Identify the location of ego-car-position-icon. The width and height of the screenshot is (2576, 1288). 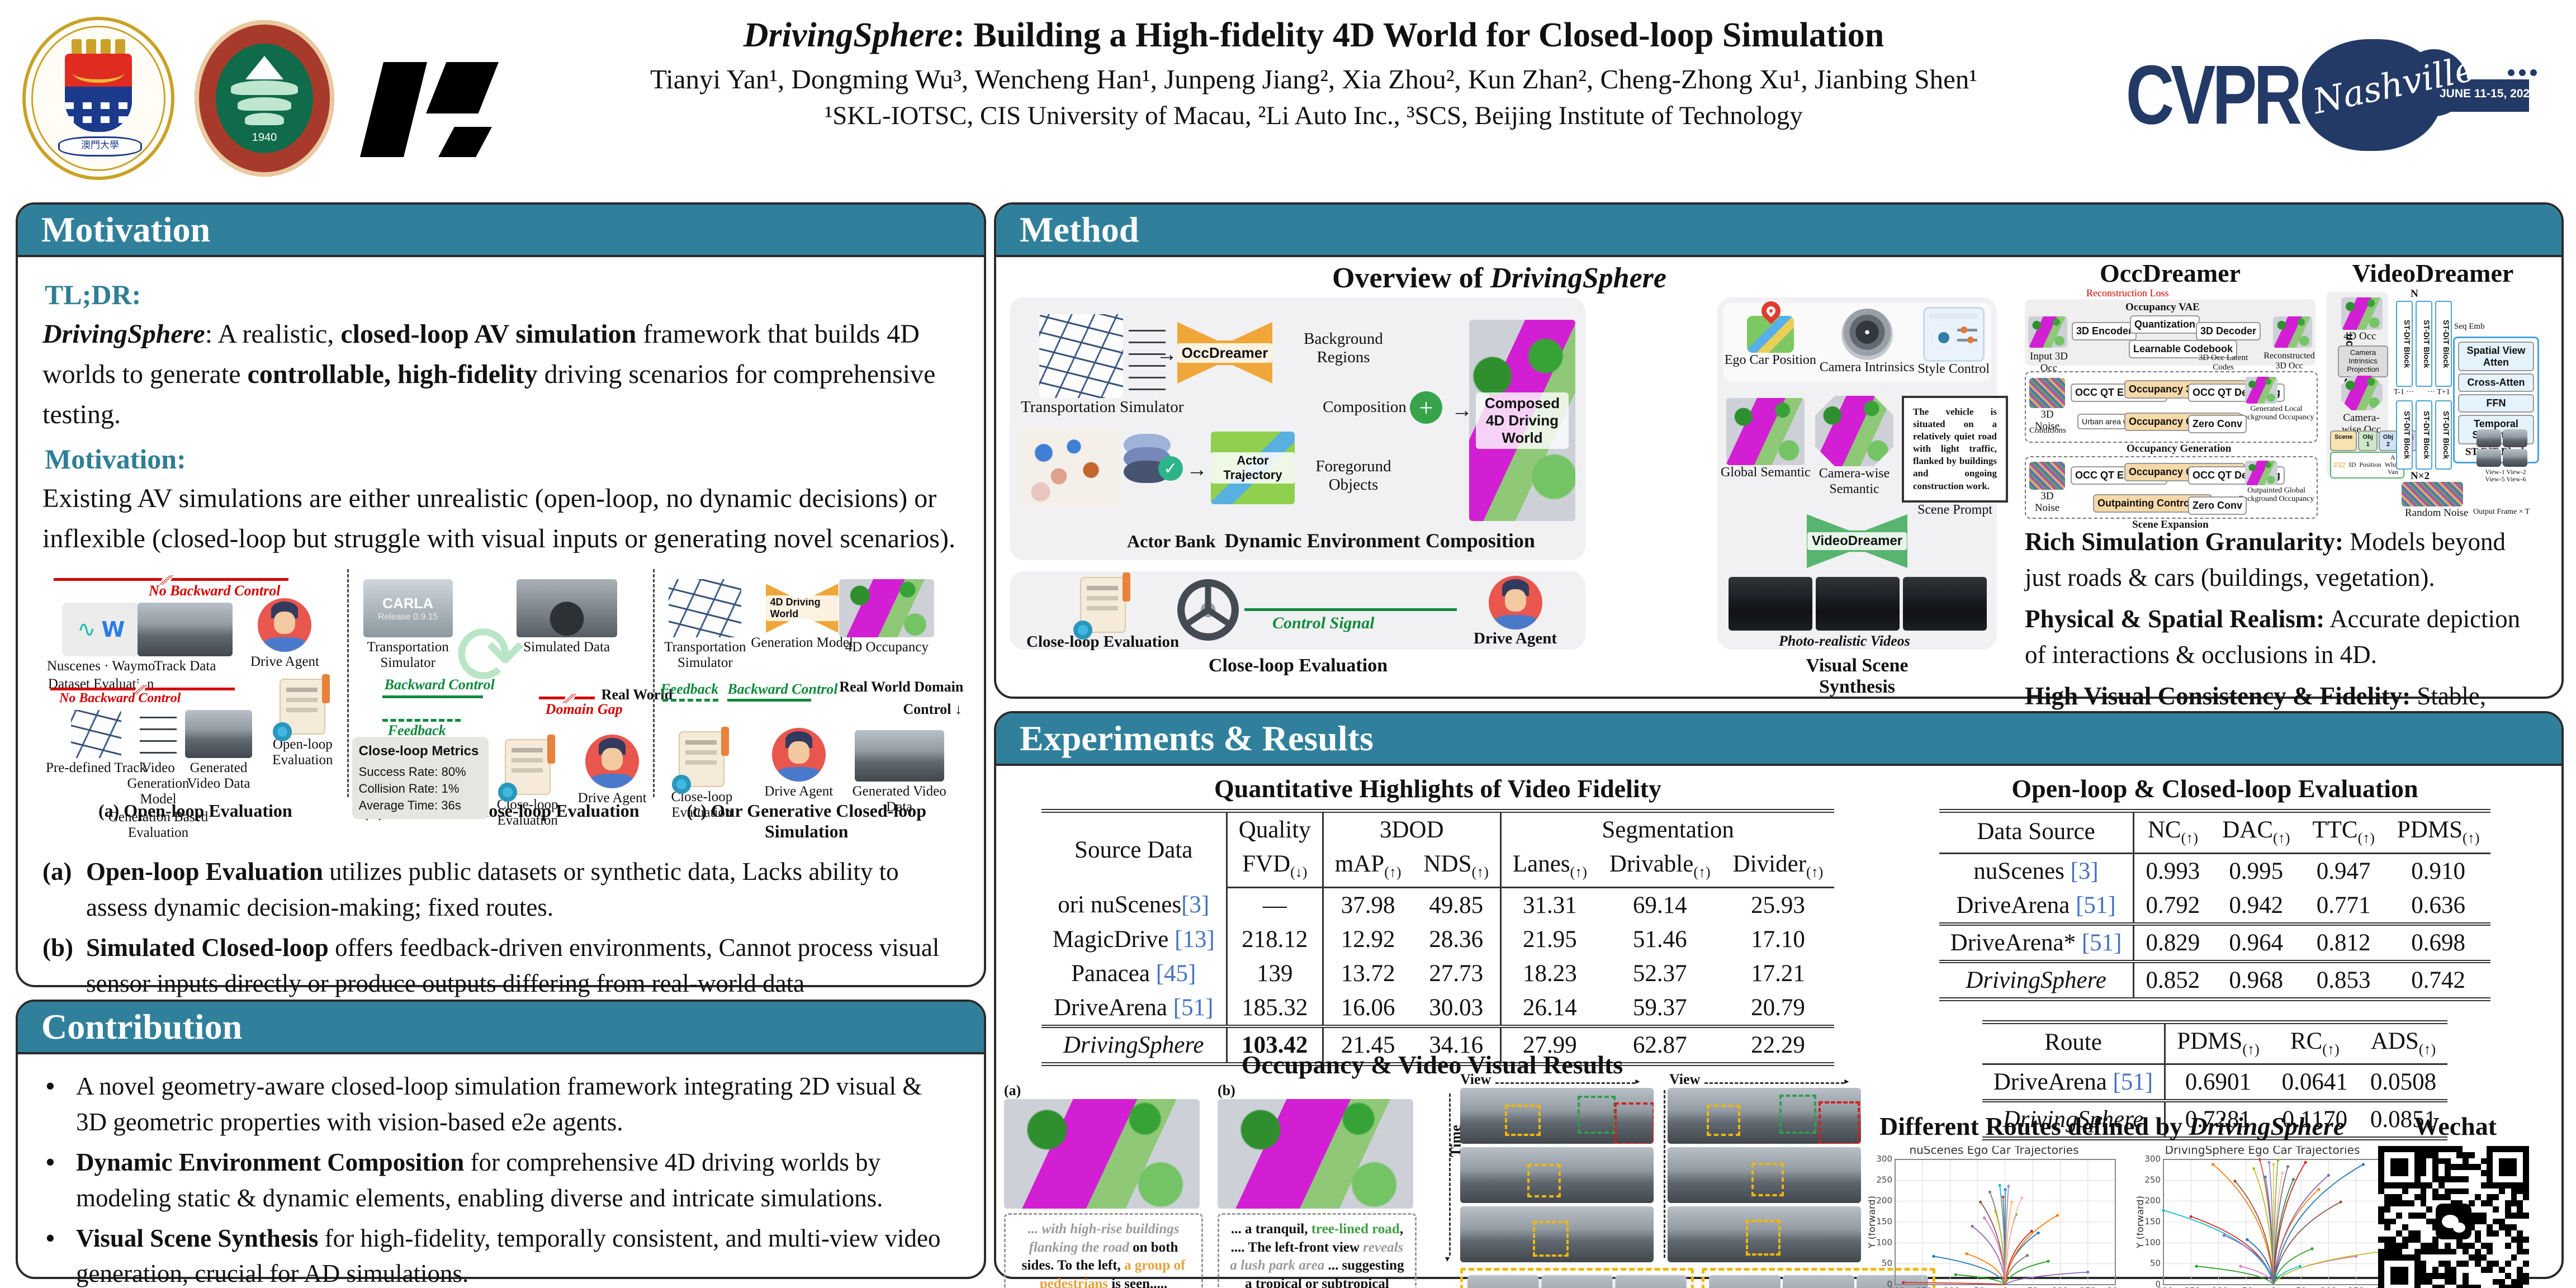
(1770, 334).